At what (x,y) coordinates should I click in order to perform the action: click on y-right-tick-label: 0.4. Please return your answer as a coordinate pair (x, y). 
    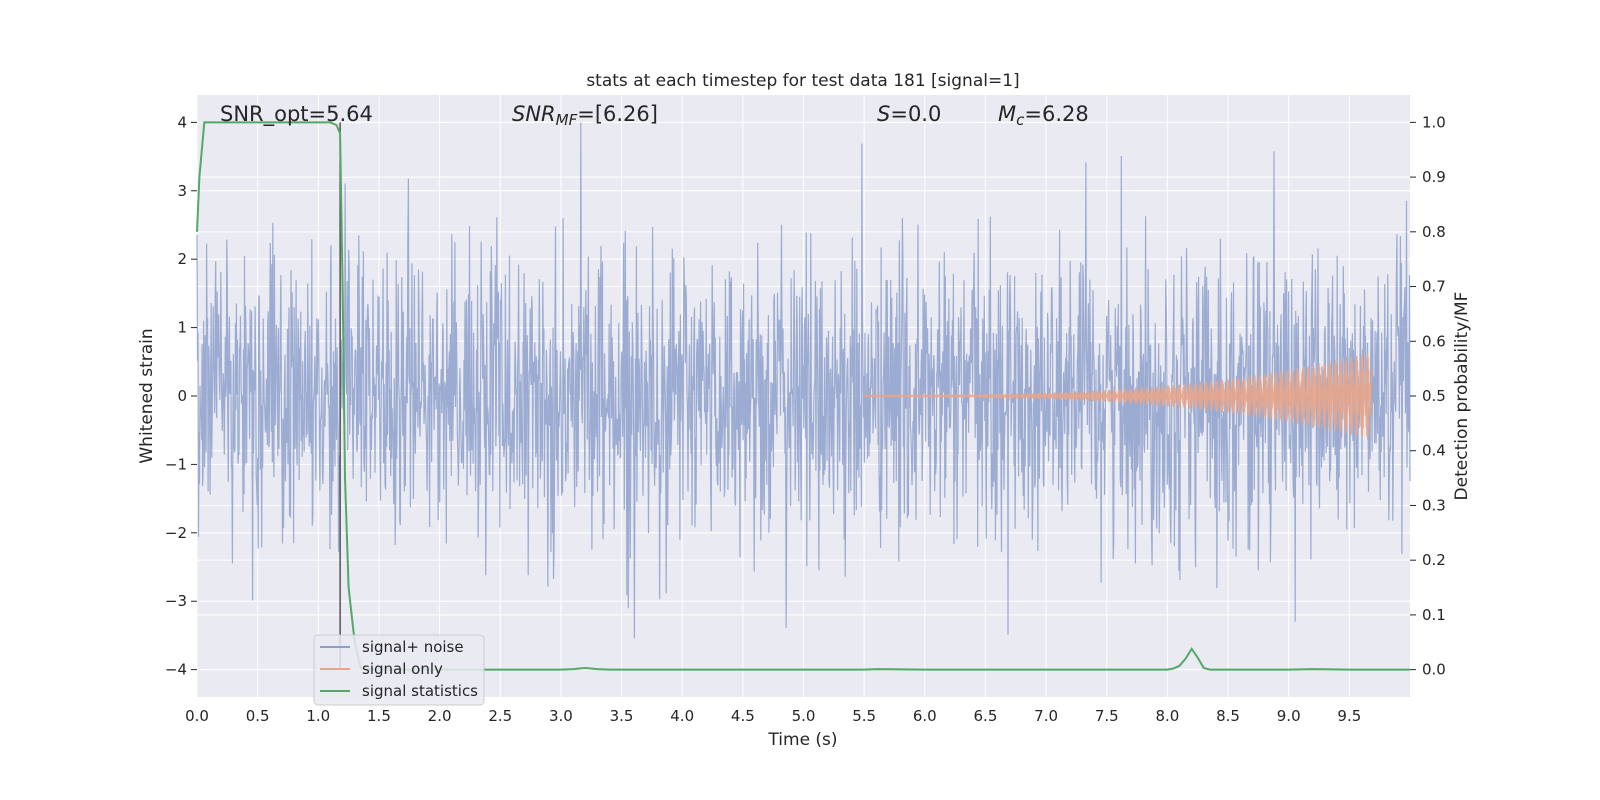
    Looking at the image, I should click on (1434, 451).